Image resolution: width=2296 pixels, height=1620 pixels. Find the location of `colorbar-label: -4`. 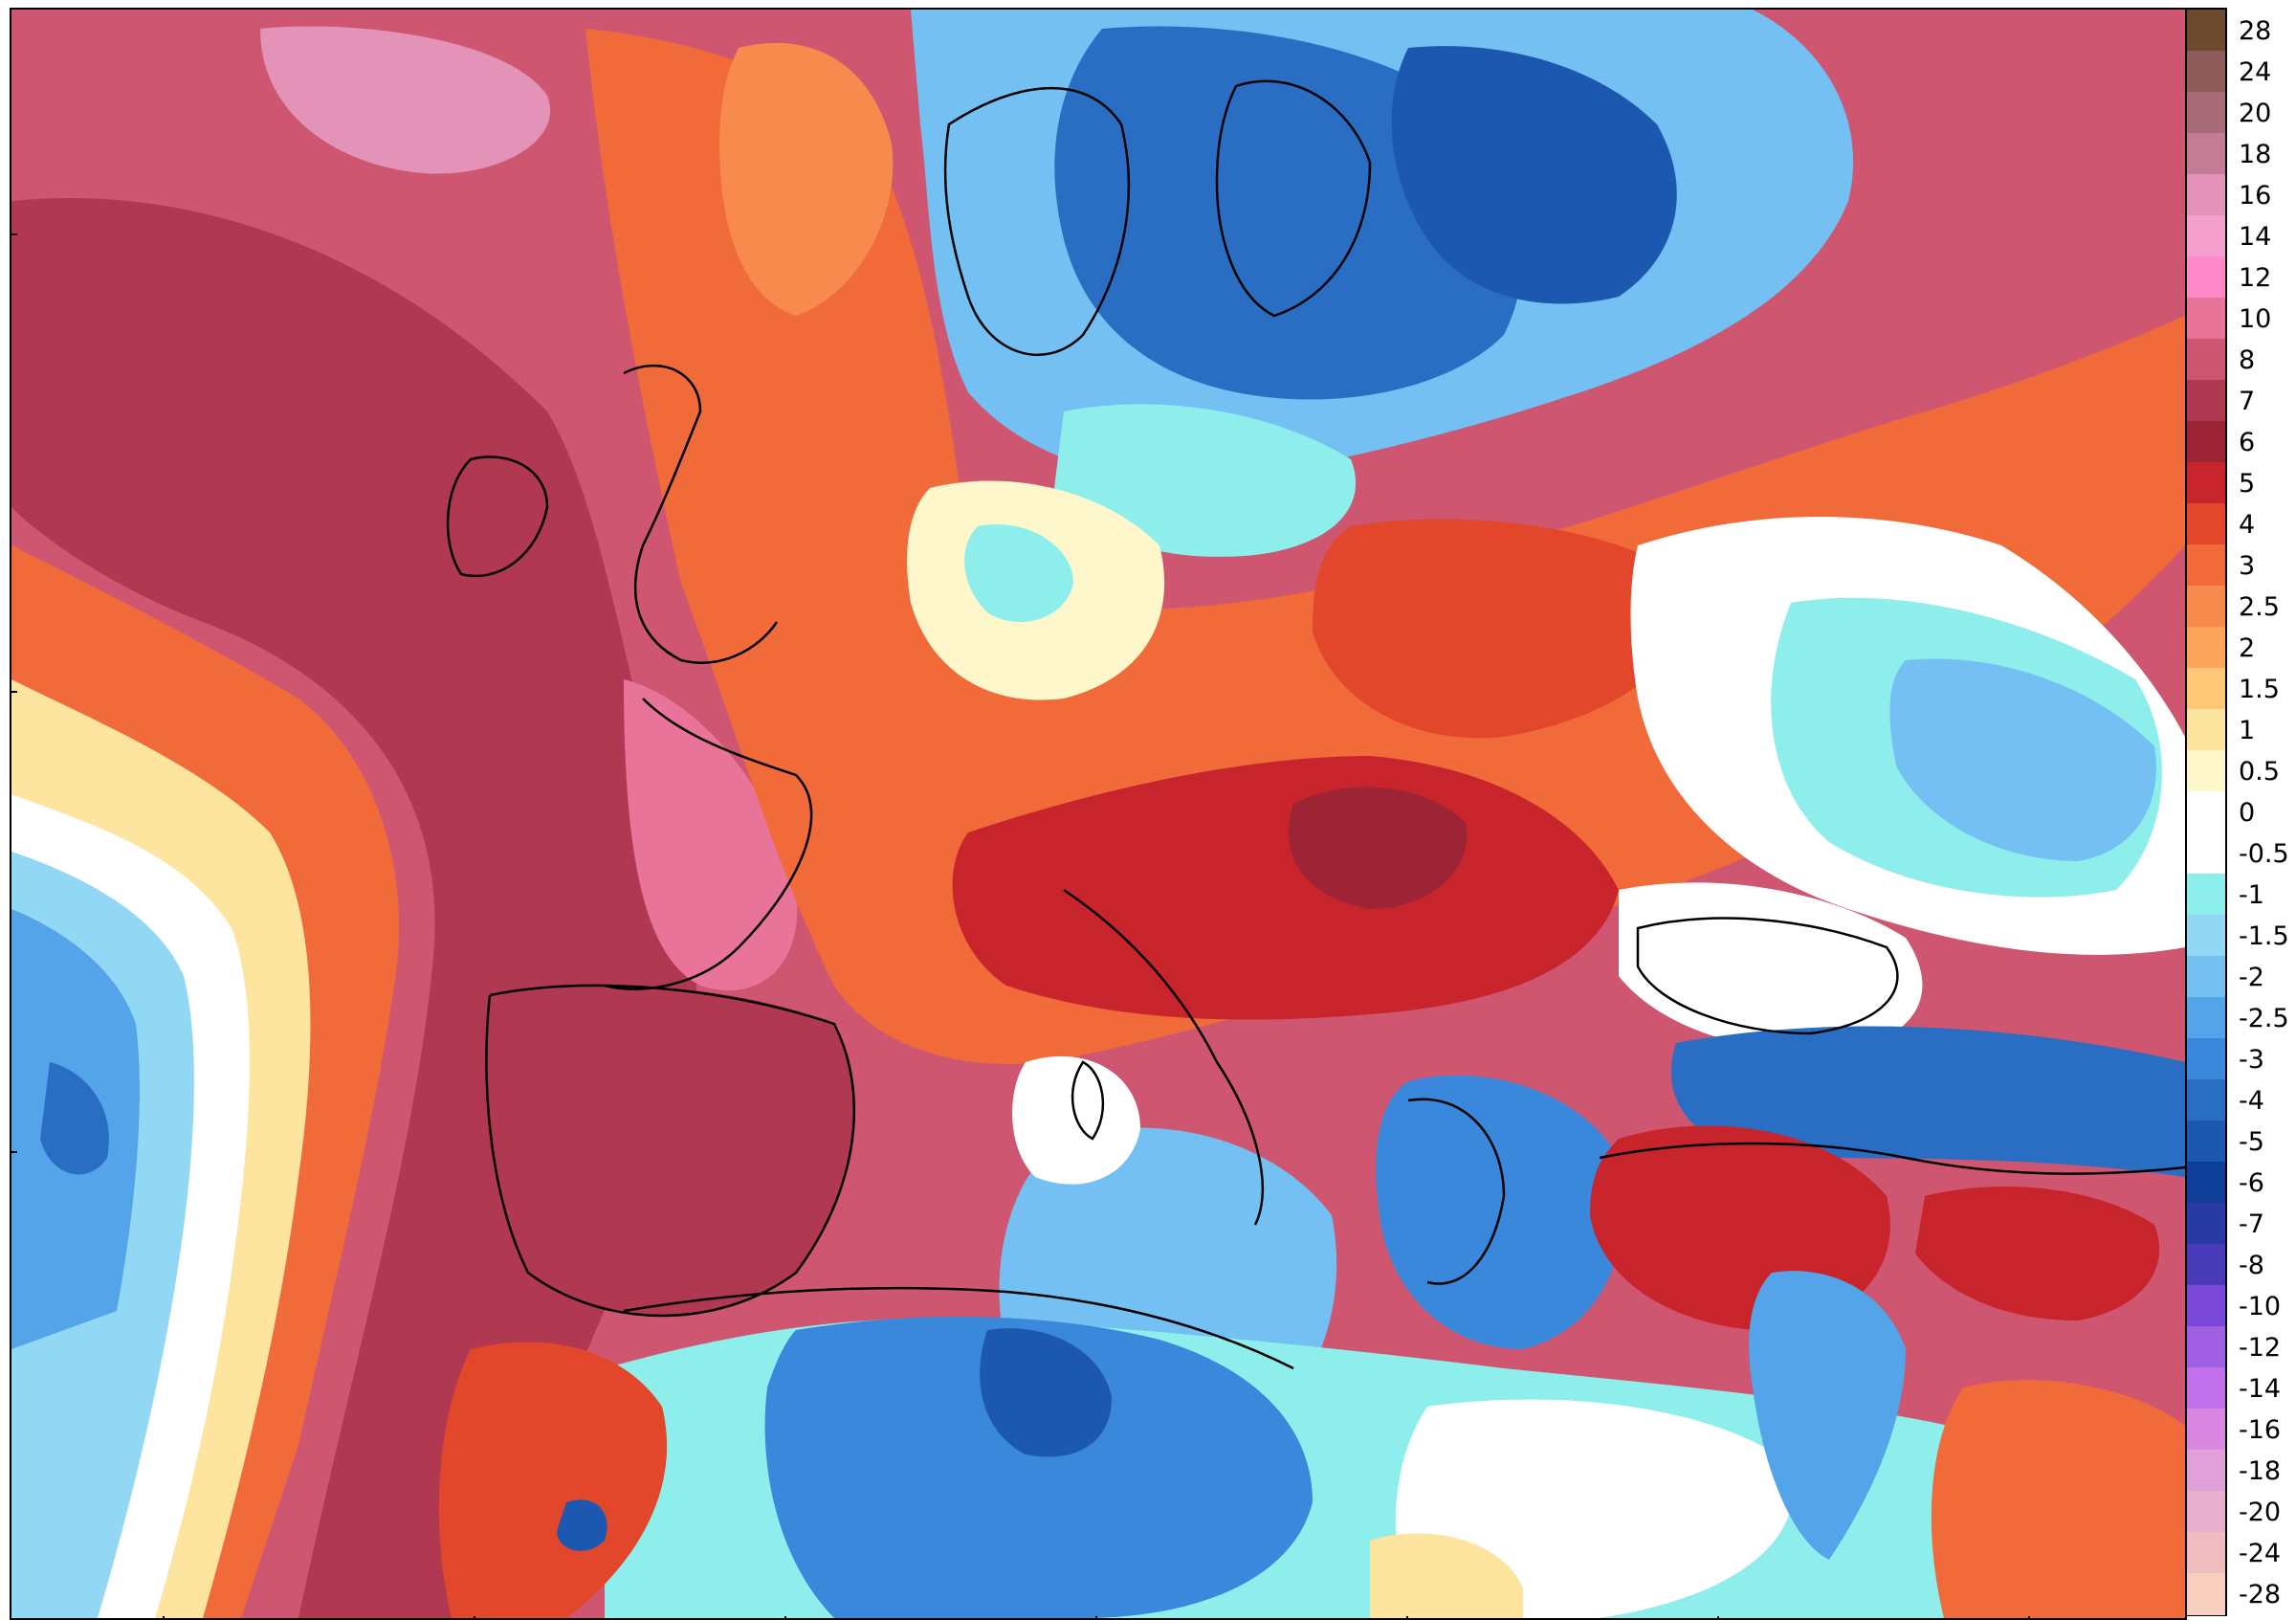

colorbar-label: -4 is located at coordinates (2252, 1100).